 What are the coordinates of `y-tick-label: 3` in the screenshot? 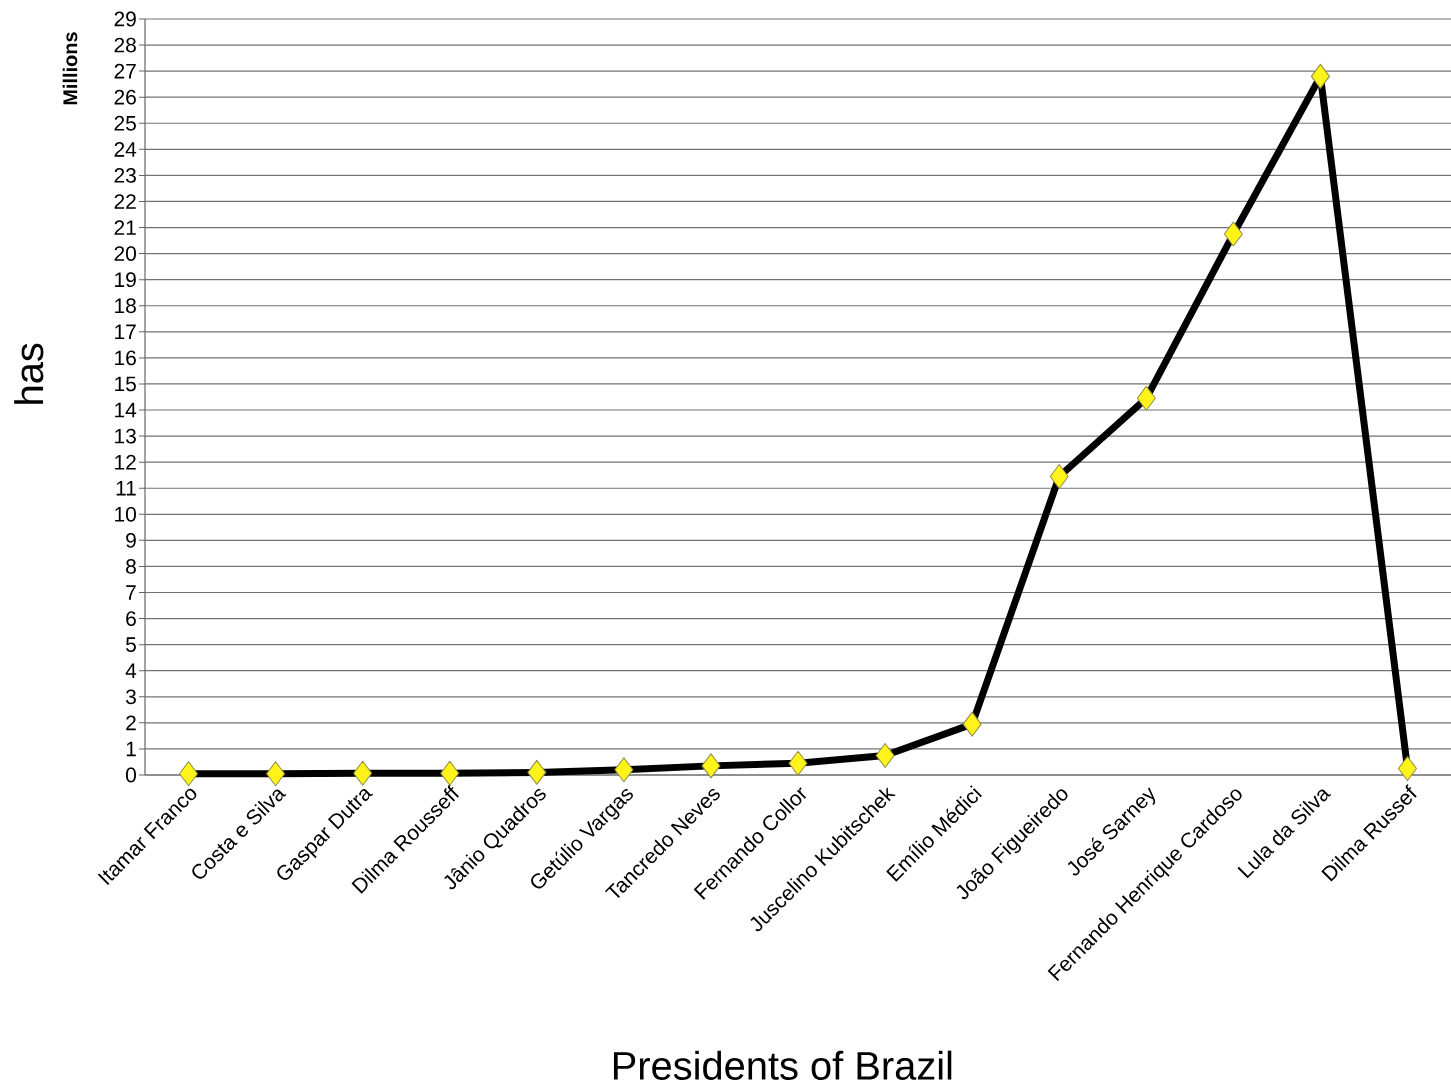 It's located at (130, 697).